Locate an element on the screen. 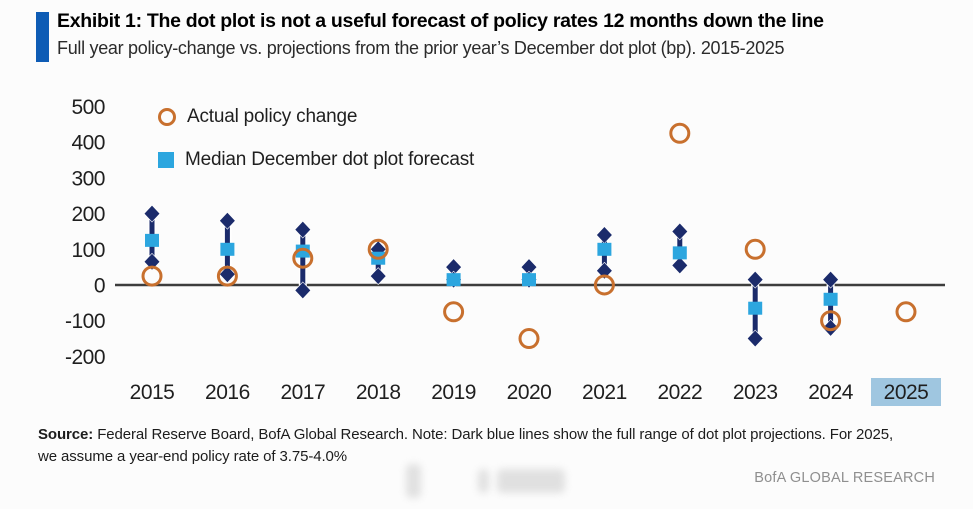  y-axis-tick: 100 is located at coordinates (88, 250).